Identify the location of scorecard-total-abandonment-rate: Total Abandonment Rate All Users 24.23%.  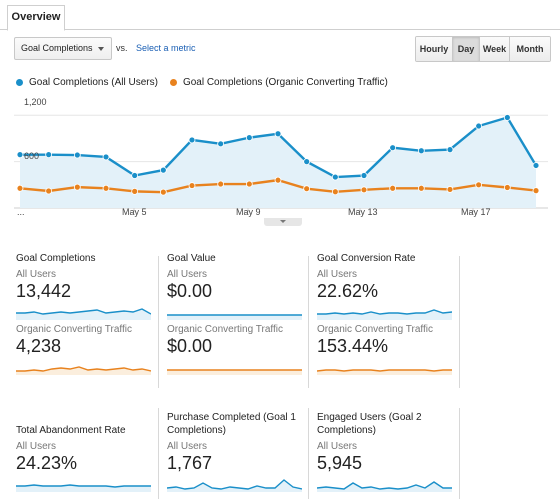
(86, 458).